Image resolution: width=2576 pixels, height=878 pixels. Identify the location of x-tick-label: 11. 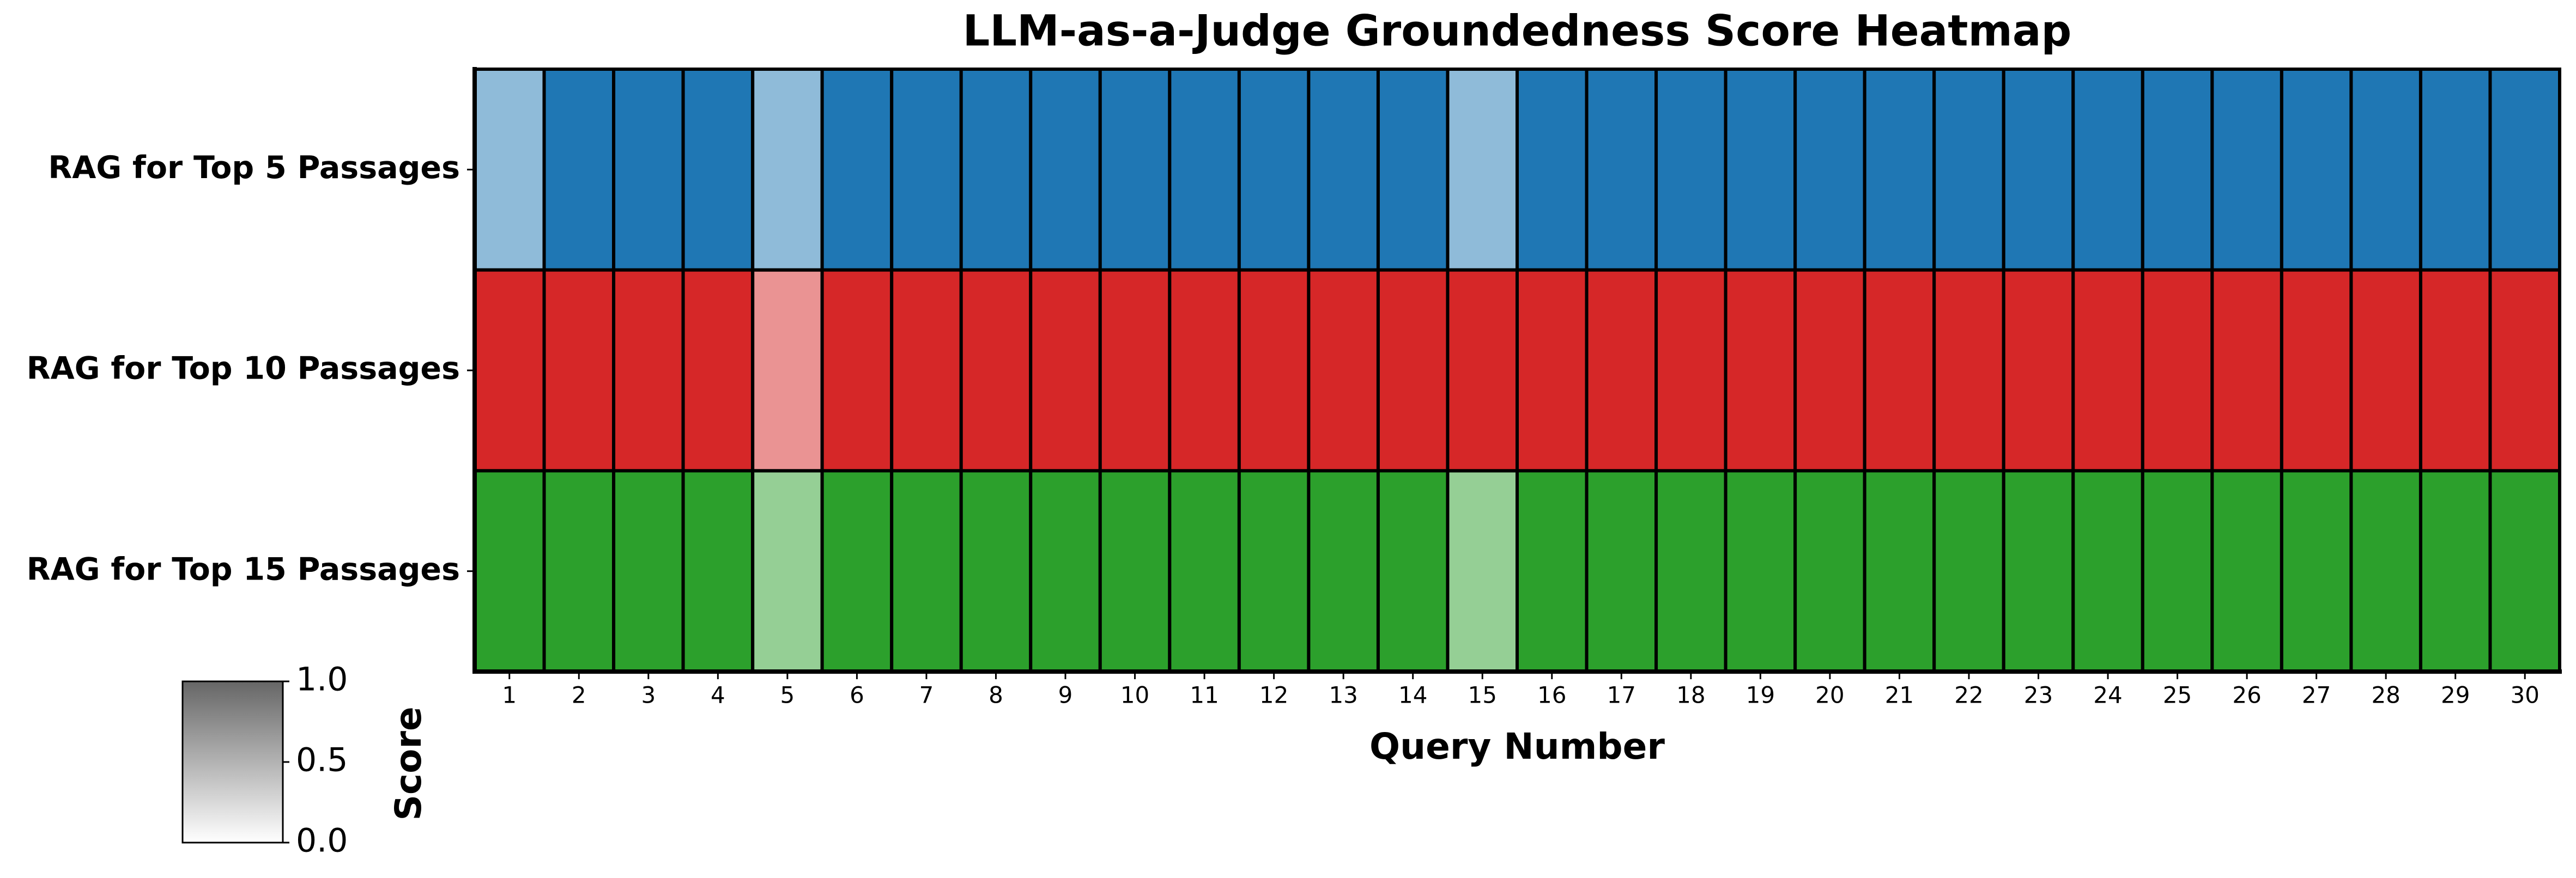
(1205, 695).